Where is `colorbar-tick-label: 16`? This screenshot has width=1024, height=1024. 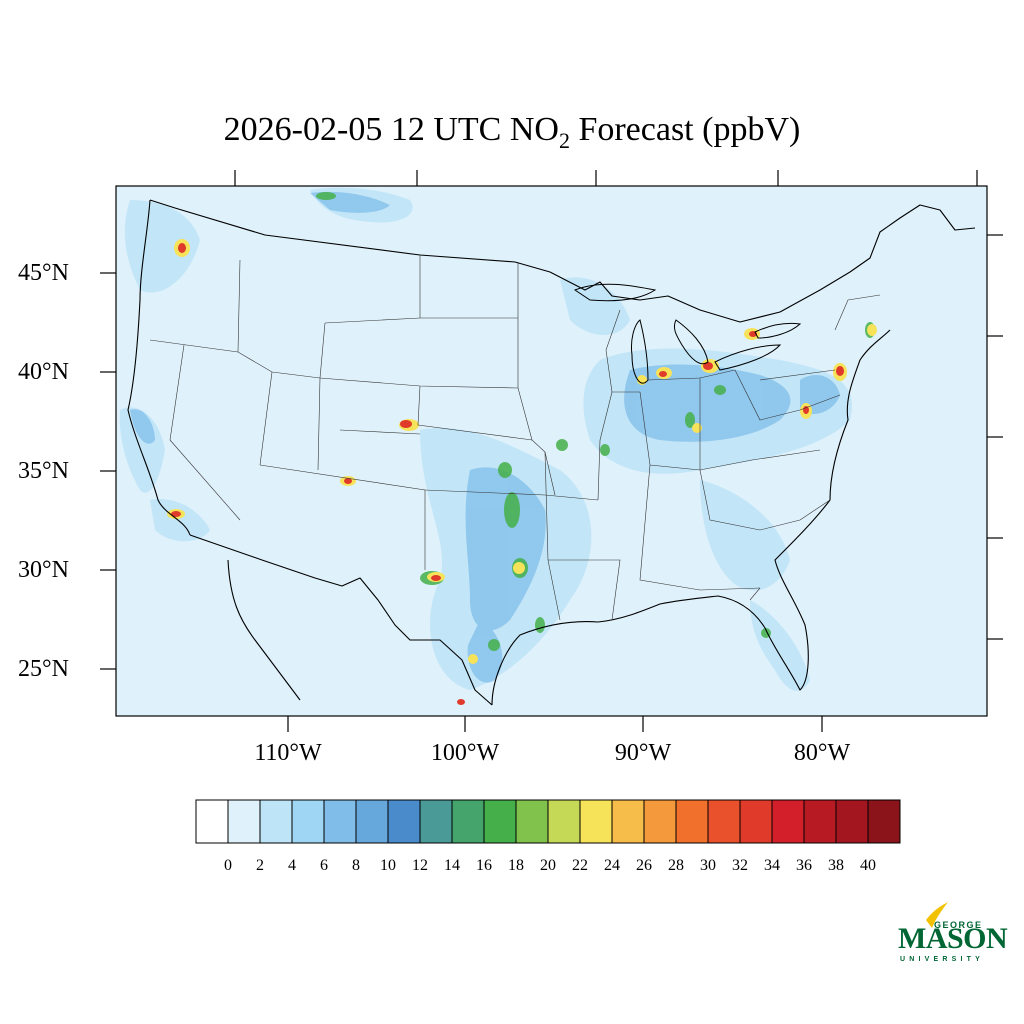 colorbar-tick-label: 16 is located at coordinates (484, 865).